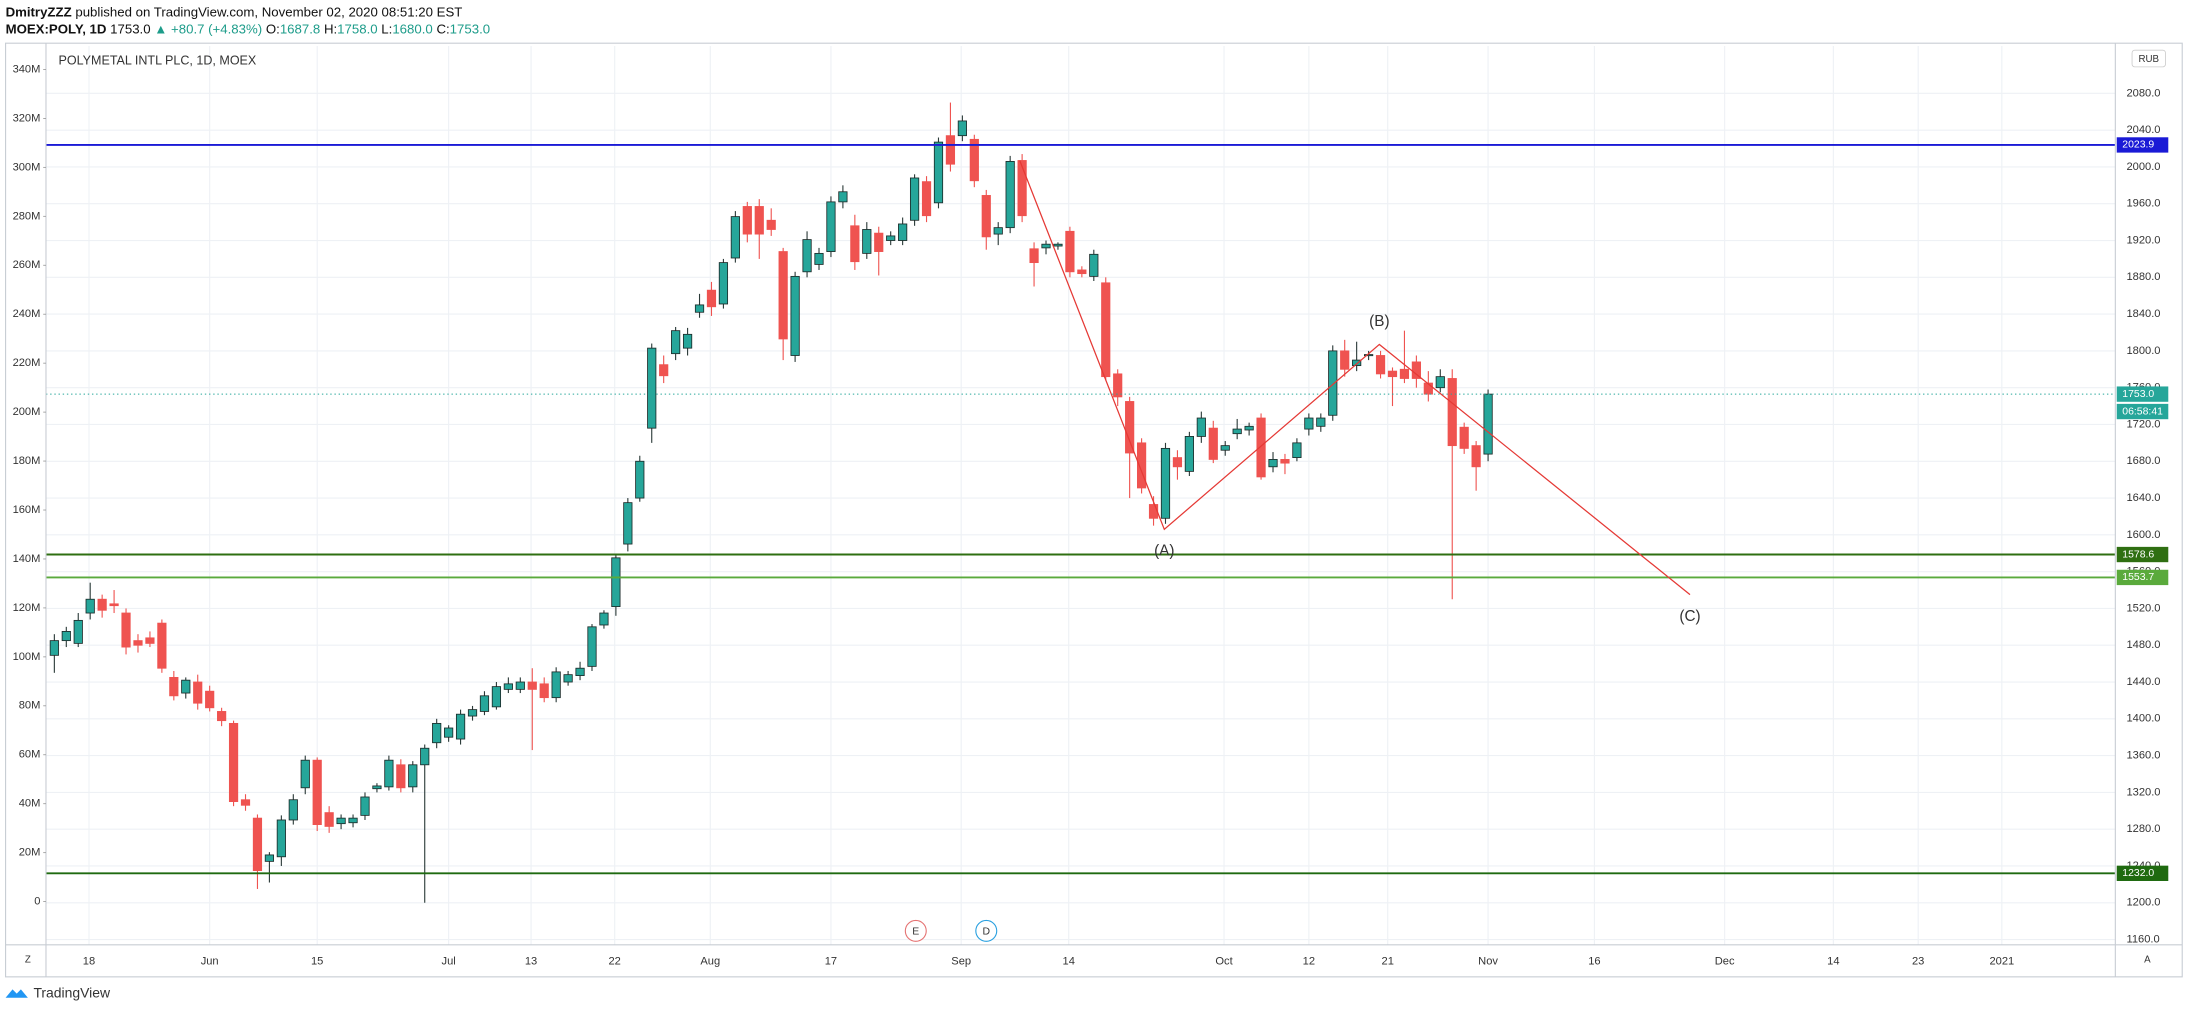 The image size is (2185, 1011). Describe the element at coordinates (89, 961) in the screenshot. I see `x-tick-label: 18` at that location.